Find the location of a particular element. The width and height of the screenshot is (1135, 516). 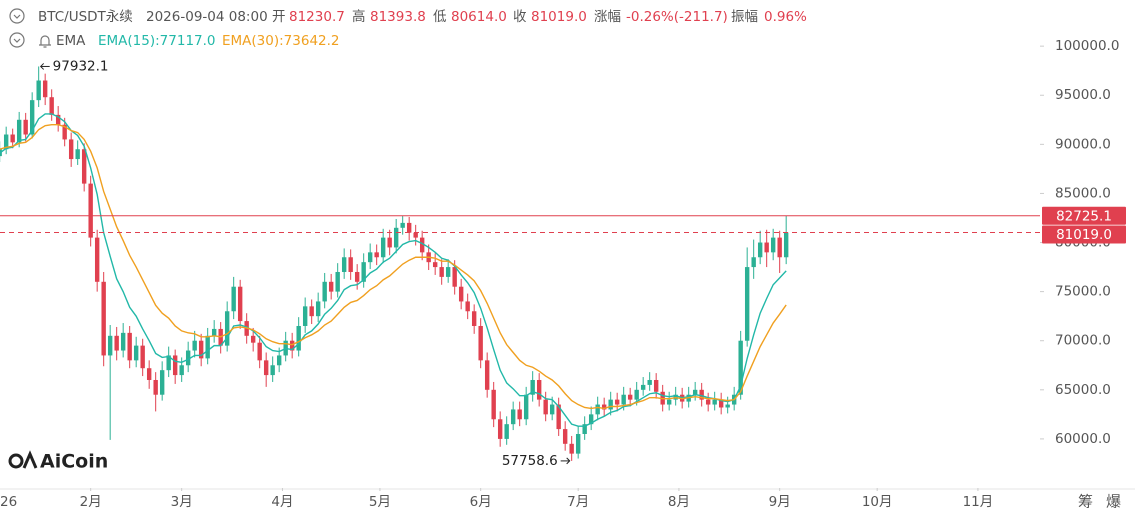

amplitude-label: 振幅 is located at coordinates (744, 17).